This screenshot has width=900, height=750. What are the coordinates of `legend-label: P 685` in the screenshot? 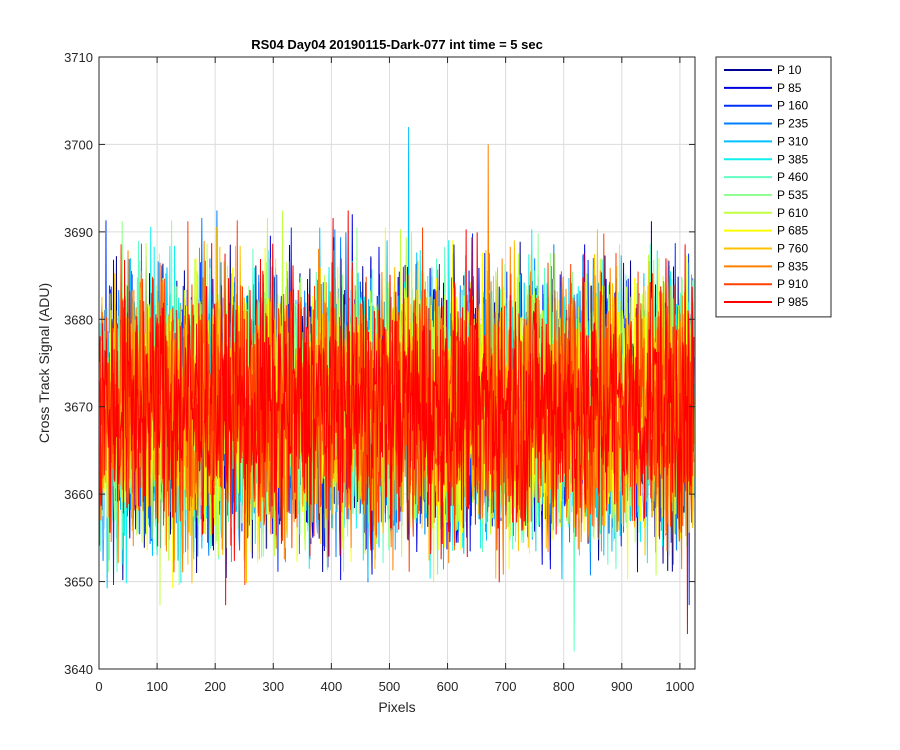 It's located at (792, 231).